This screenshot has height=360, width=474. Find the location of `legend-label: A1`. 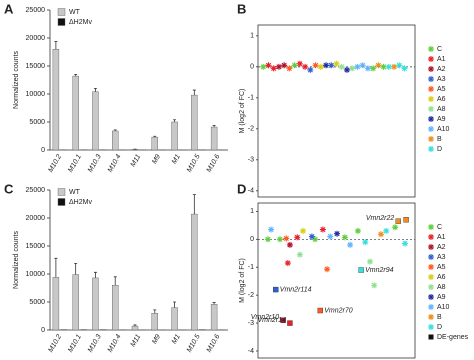

legend-label: A1 is located at coordinates (441, 237).